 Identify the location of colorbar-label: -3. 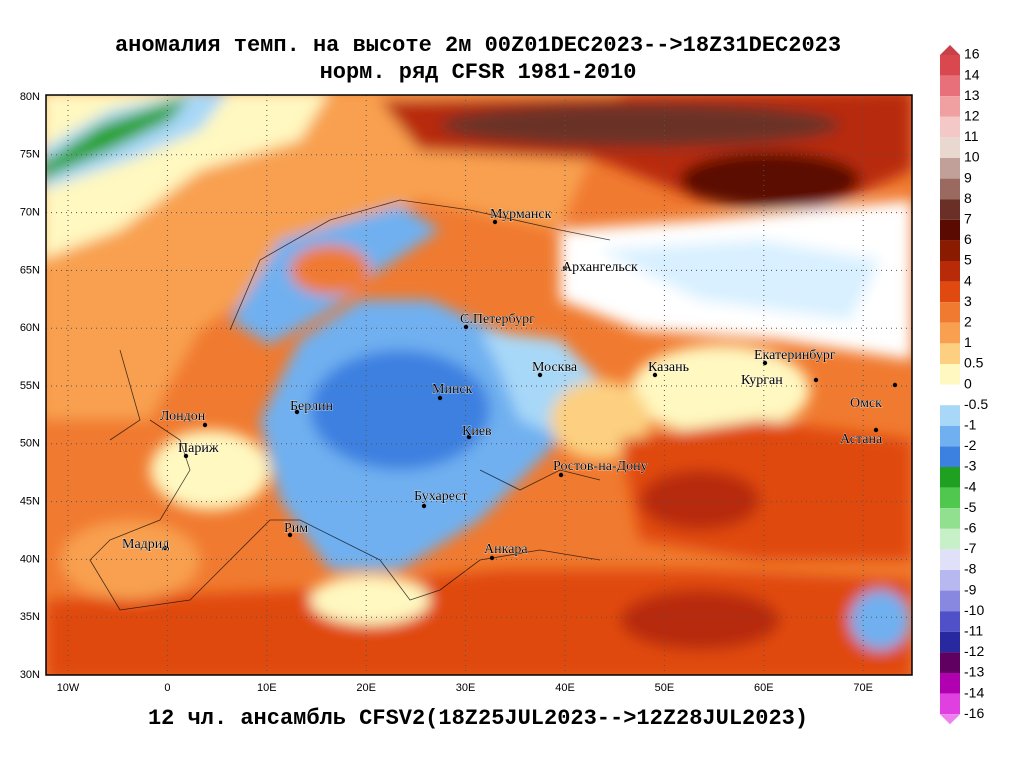
(970, 466).